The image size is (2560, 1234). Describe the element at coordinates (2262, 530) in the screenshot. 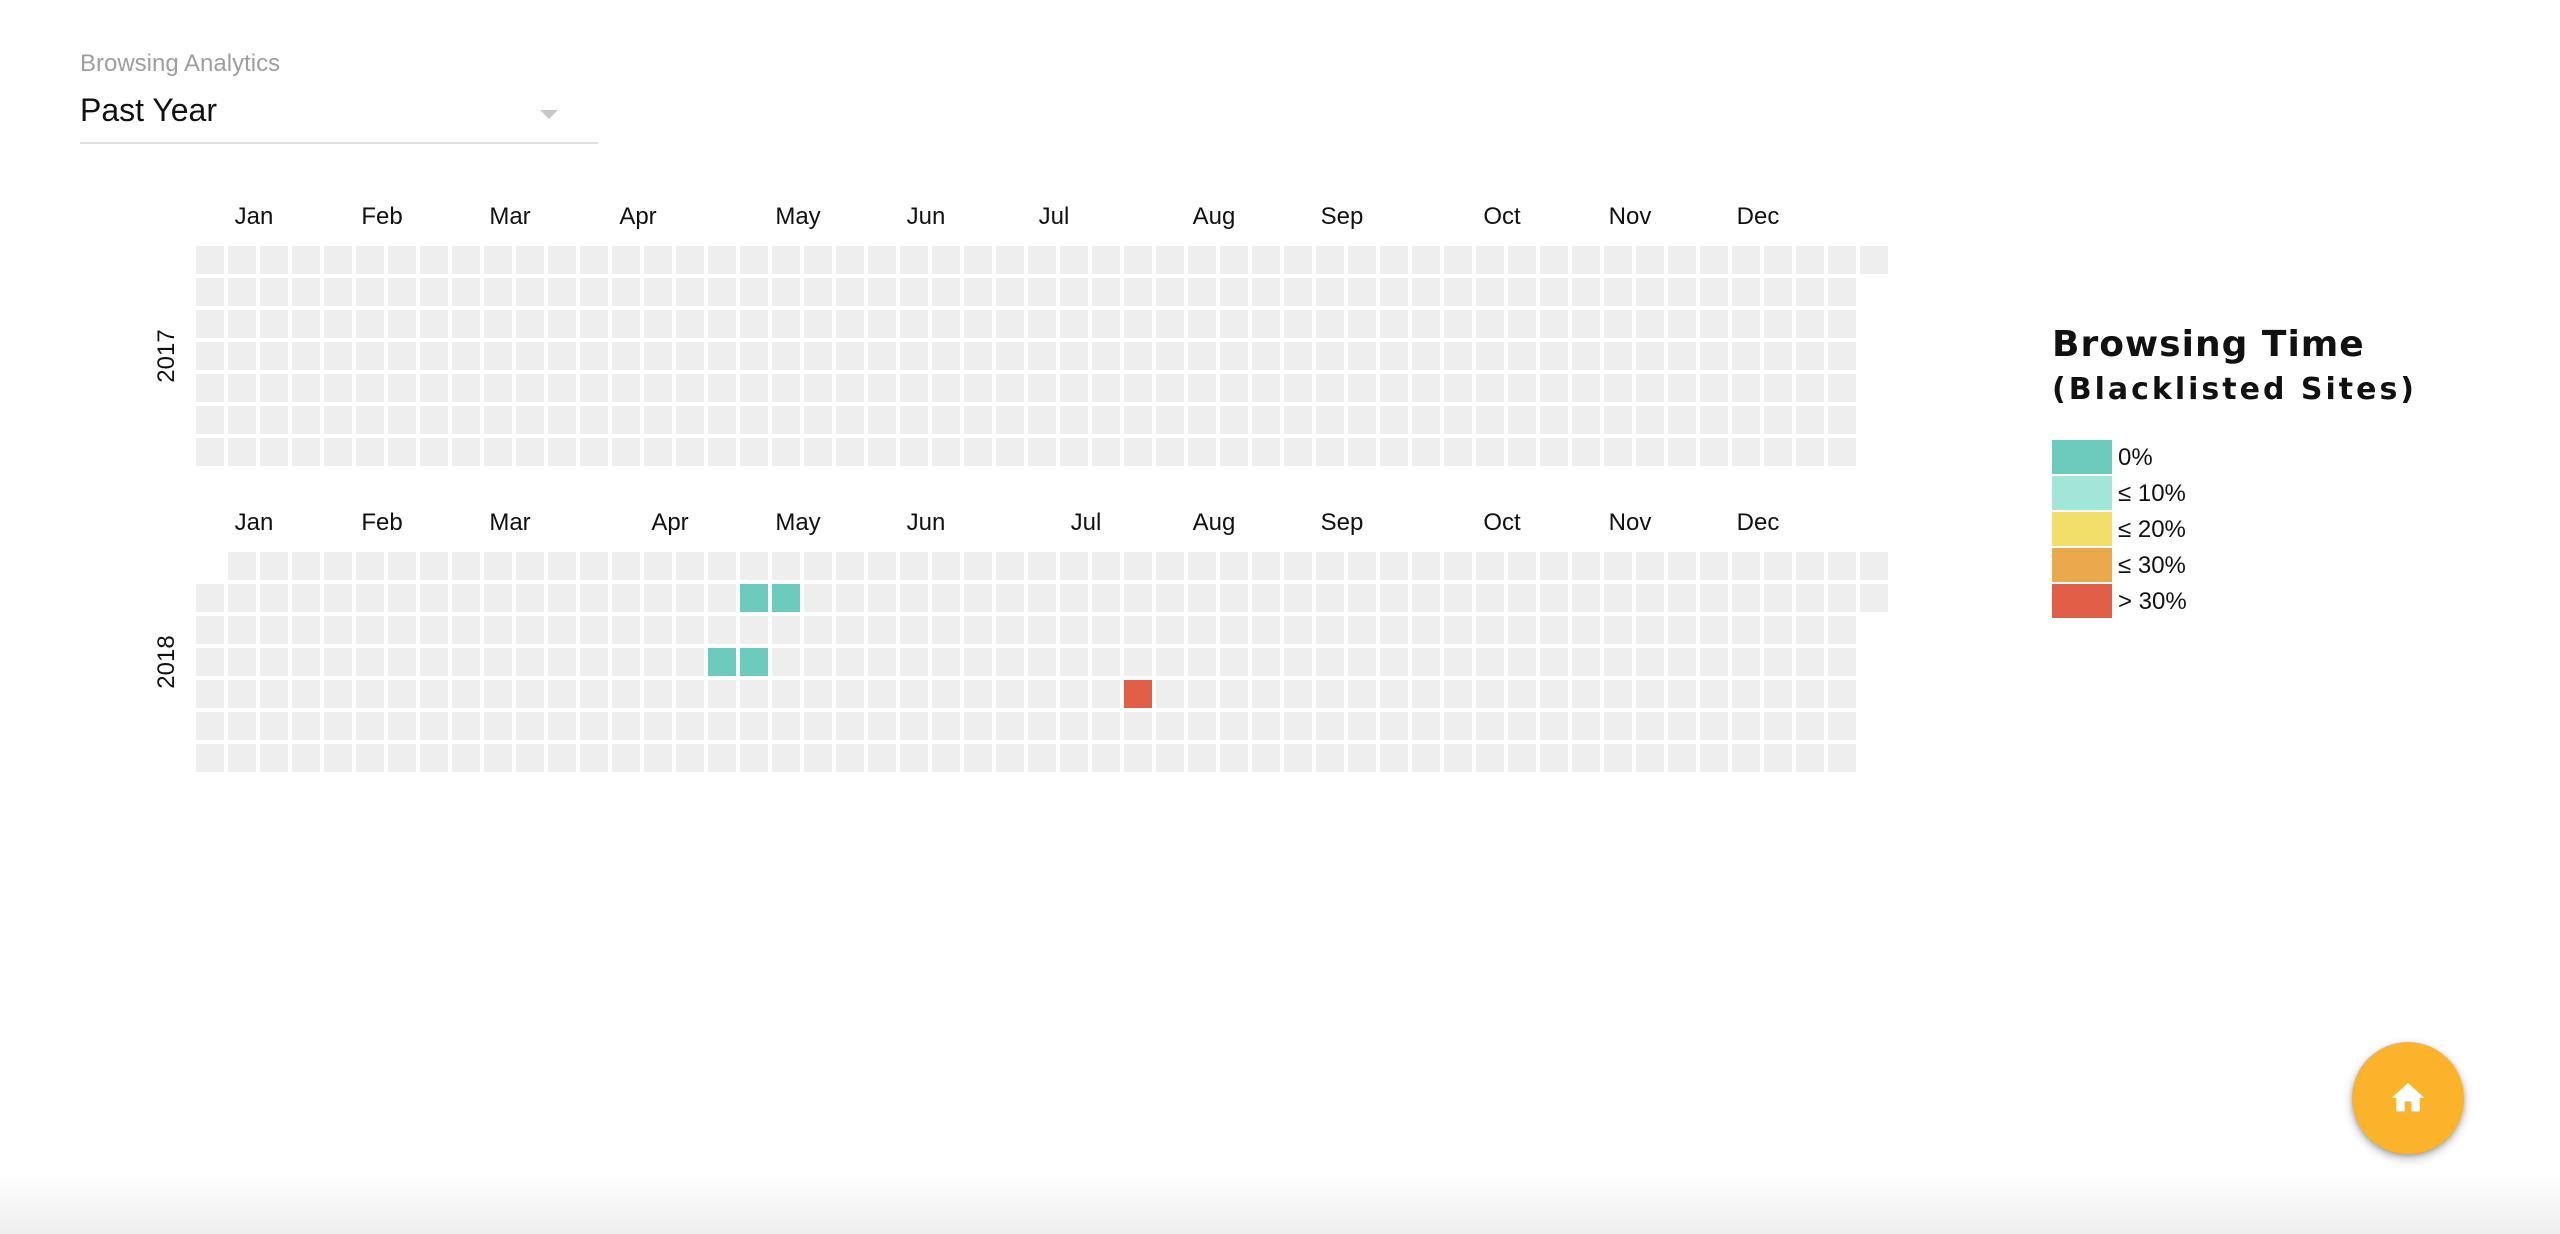

I see `legend-item: ≤ 20%` at that location.